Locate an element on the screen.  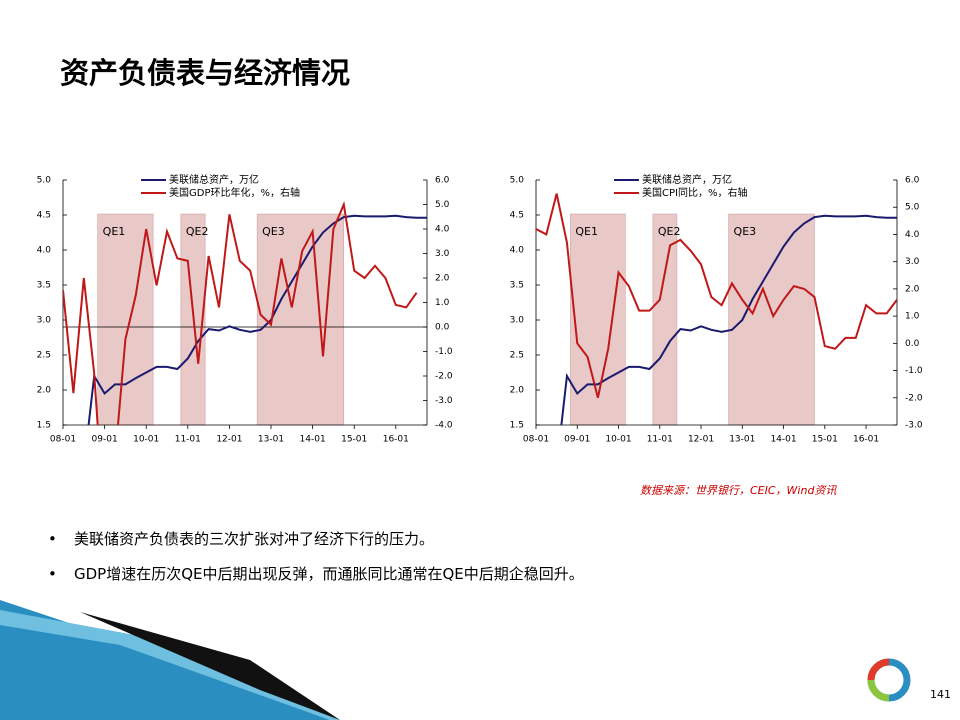
legend-label: 美国GDP环比年化，%，右轴 is located at coordinates (234, 192).